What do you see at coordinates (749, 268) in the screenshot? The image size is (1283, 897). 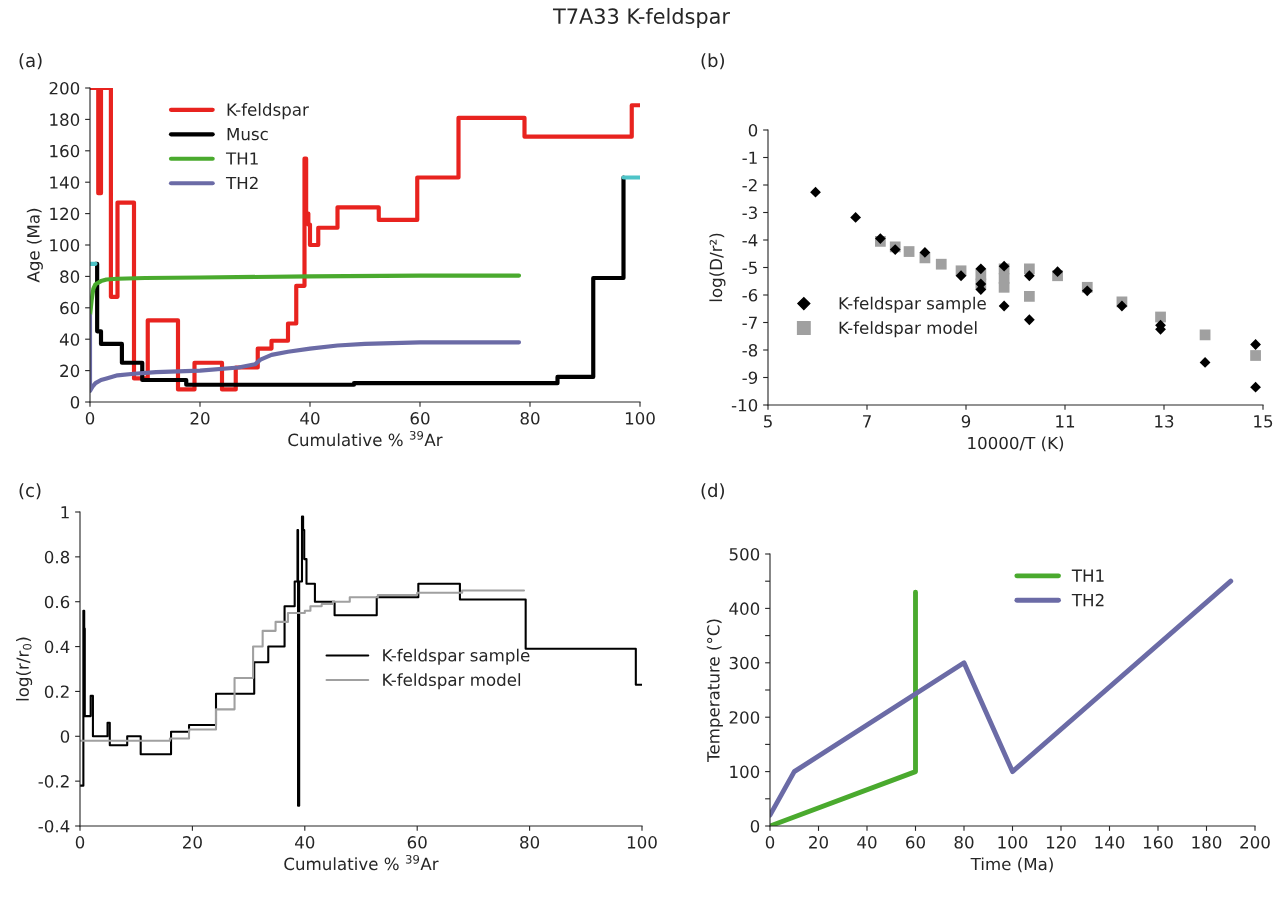 I see `y-tick-label: -5` at bounding box center [749, 268].